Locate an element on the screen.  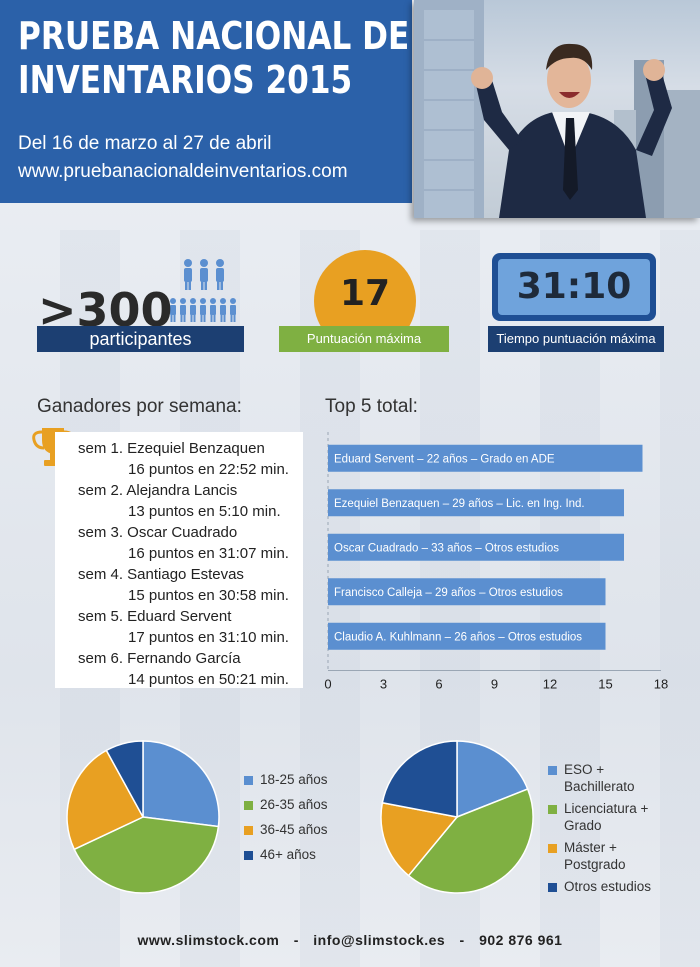
x-tick-label: 3 is located at coordinates (383, 684).